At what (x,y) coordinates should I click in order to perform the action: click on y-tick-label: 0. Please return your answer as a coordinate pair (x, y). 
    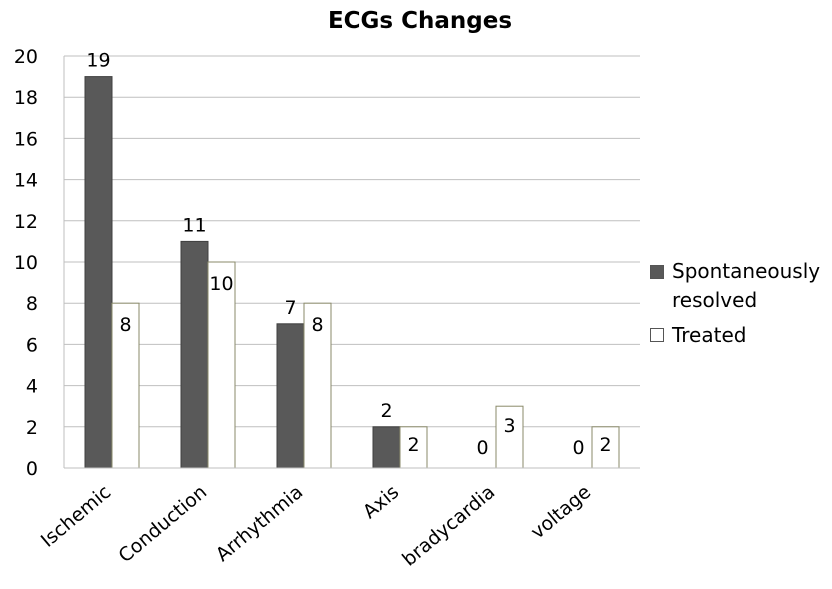
    Looking at the image, I should click on (32, 469).